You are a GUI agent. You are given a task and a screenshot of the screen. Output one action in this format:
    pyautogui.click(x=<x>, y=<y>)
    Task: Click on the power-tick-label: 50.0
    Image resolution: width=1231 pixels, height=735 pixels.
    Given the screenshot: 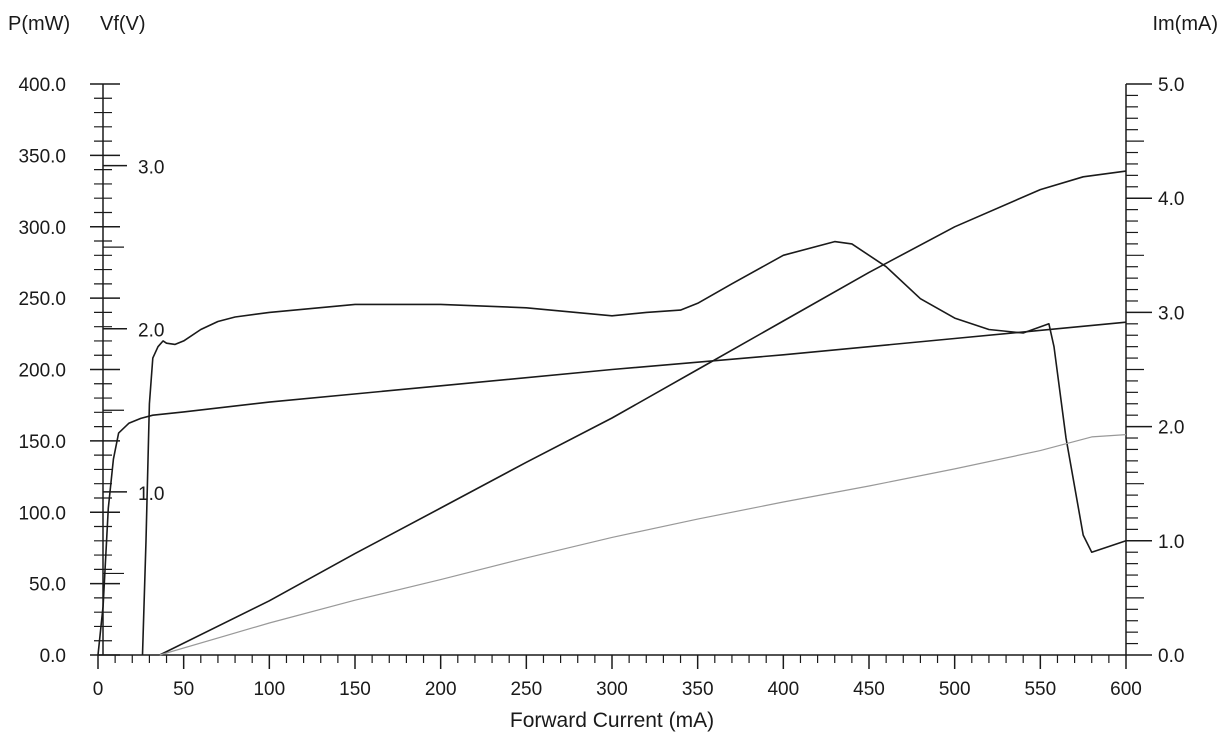 What is the action you would take?
    pyautogui.click(x=47, y=585)
    